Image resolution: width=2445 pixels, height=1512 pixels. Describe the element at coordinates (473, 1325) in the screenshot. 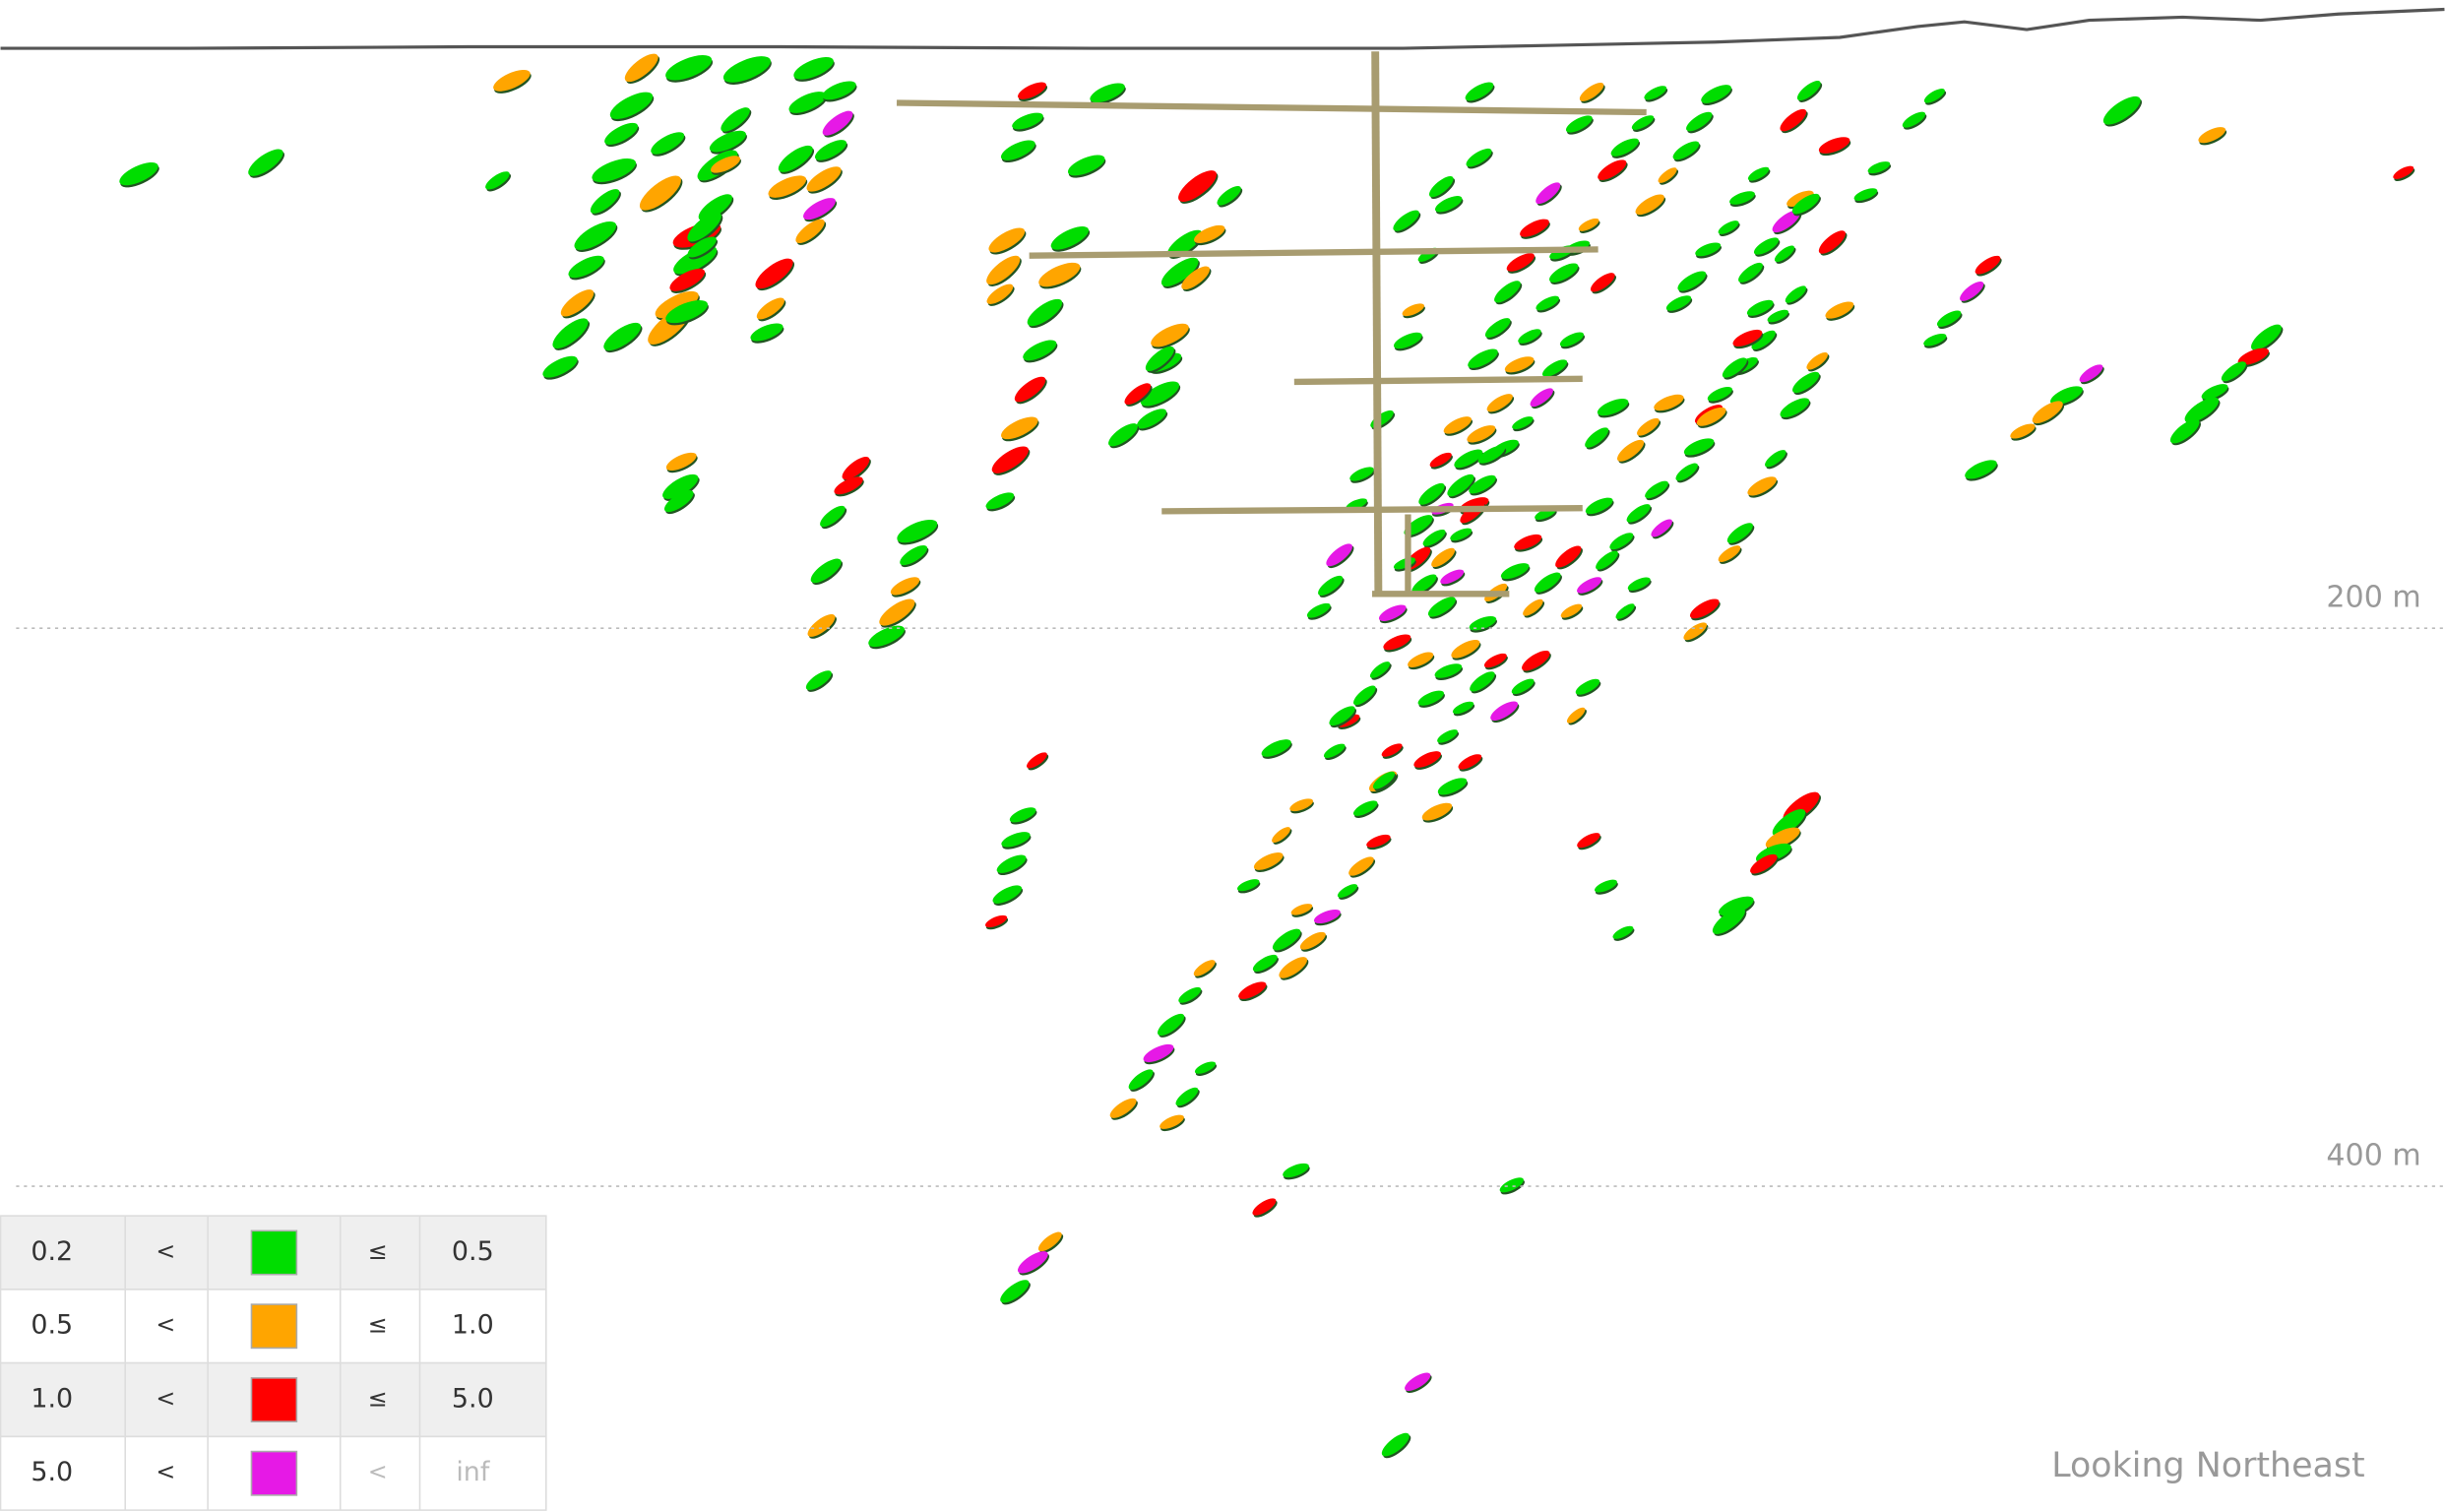

I see `legend-to: 1.0` at that location.